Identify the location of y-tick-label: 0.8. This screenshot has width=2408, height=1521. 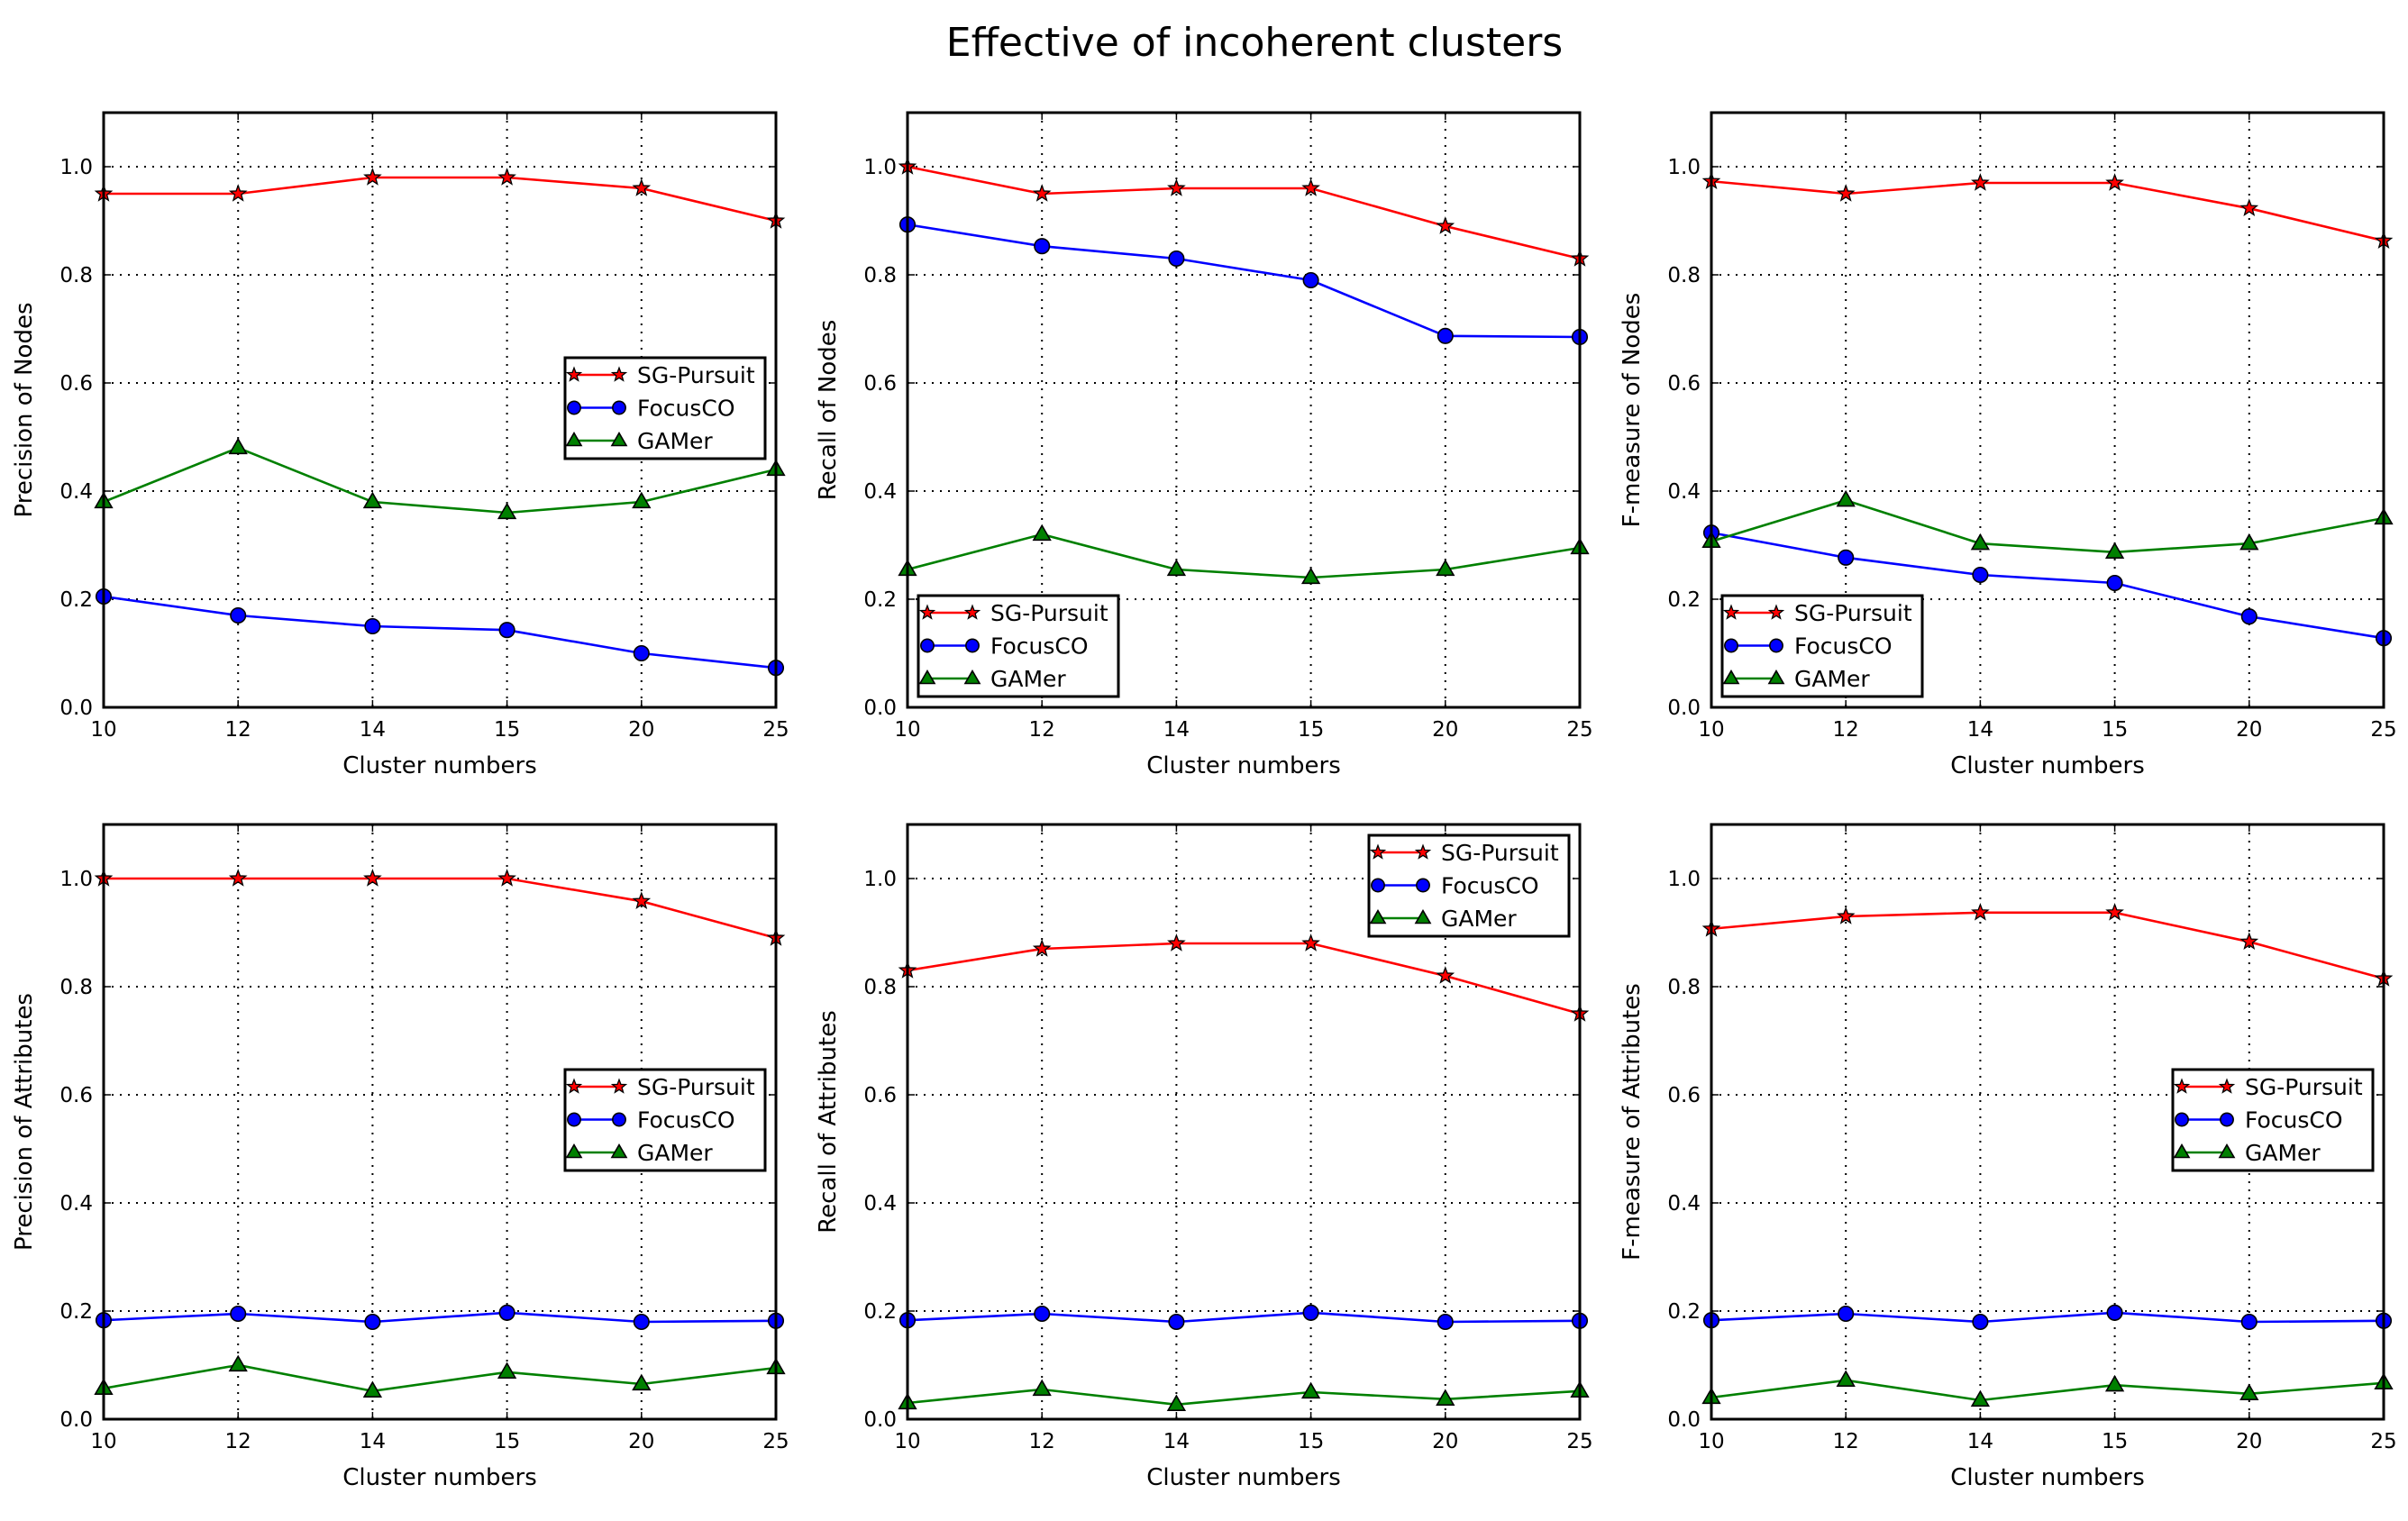
(1684, 275).